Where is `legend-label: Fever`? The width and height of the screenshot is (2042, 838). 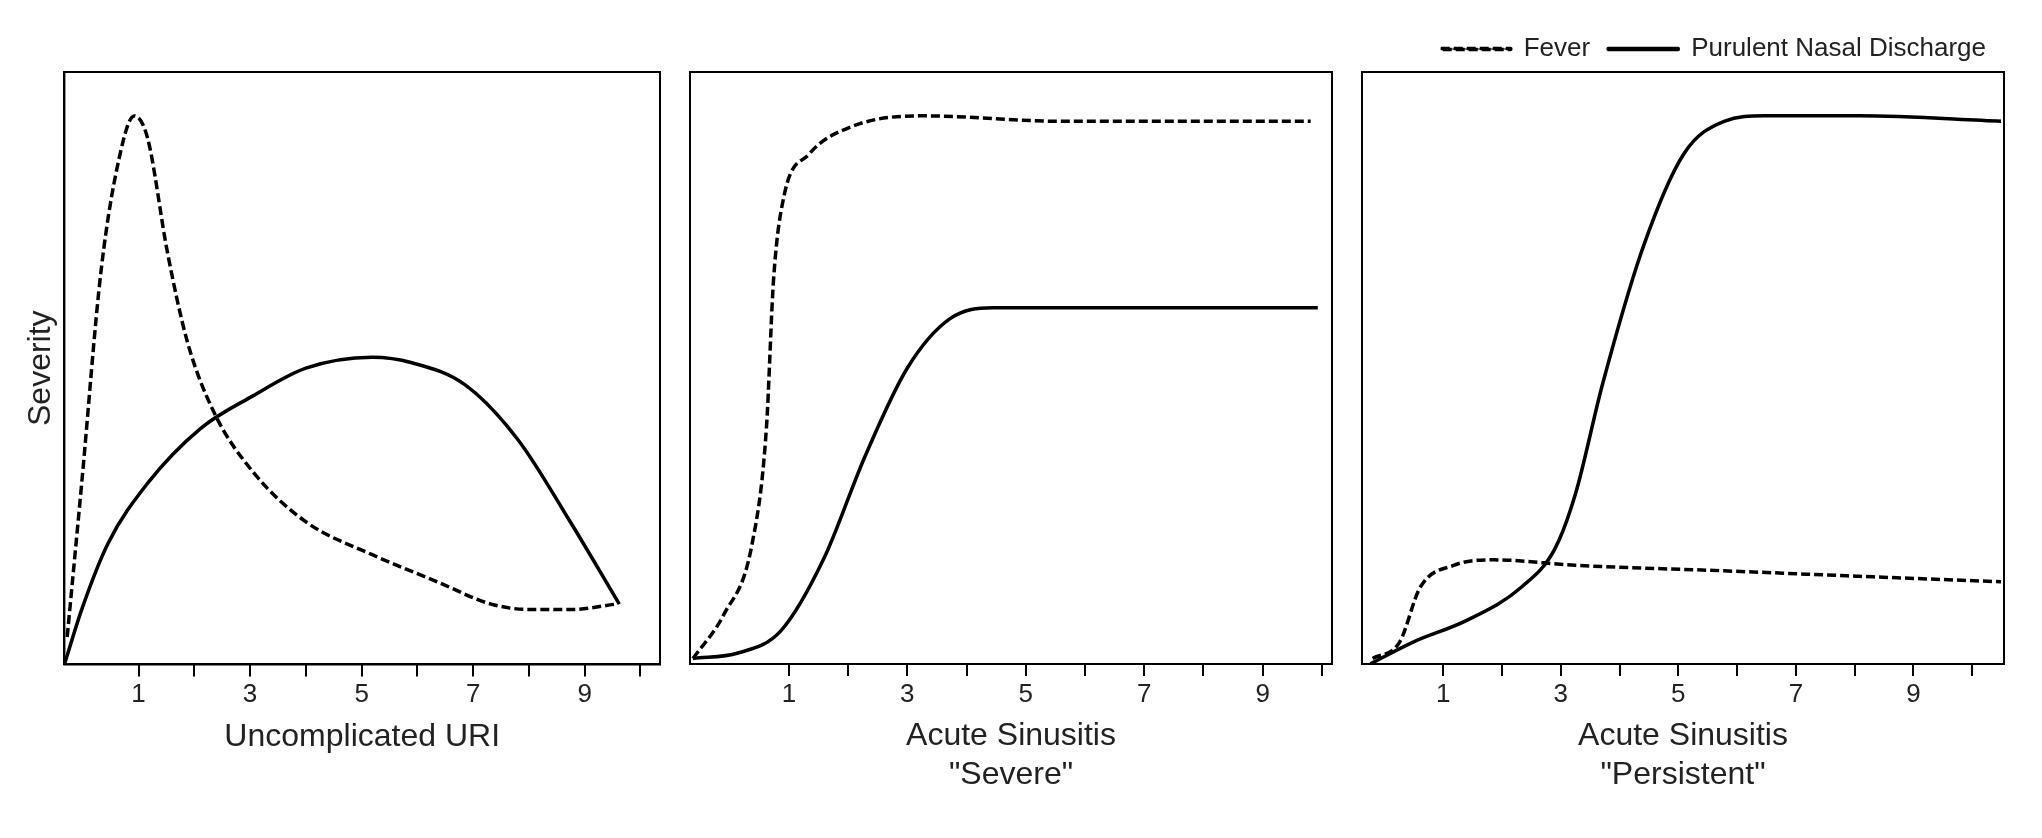
legend-label: Fever is located at coordinates (1557, 47).